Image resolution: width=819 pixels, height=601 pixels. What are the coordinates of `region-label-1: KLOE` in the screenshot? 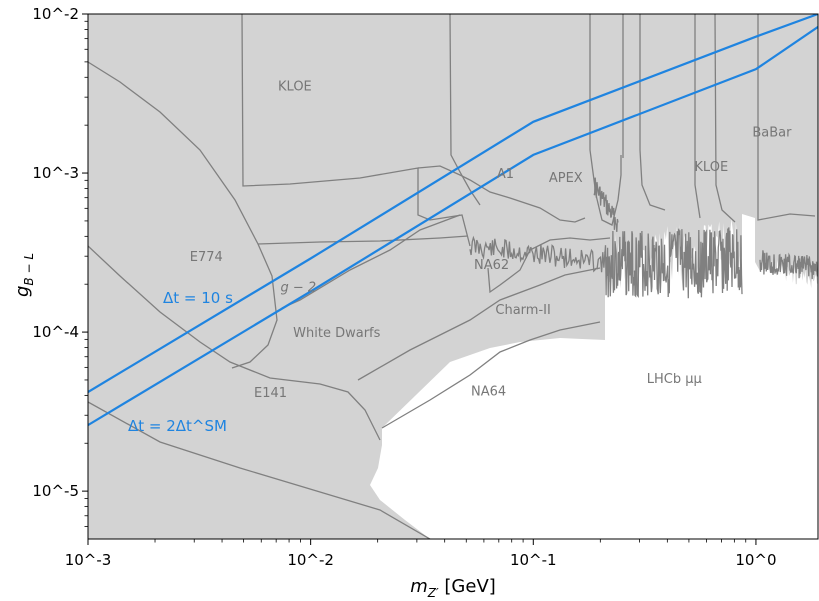 It's located at (295, 87).